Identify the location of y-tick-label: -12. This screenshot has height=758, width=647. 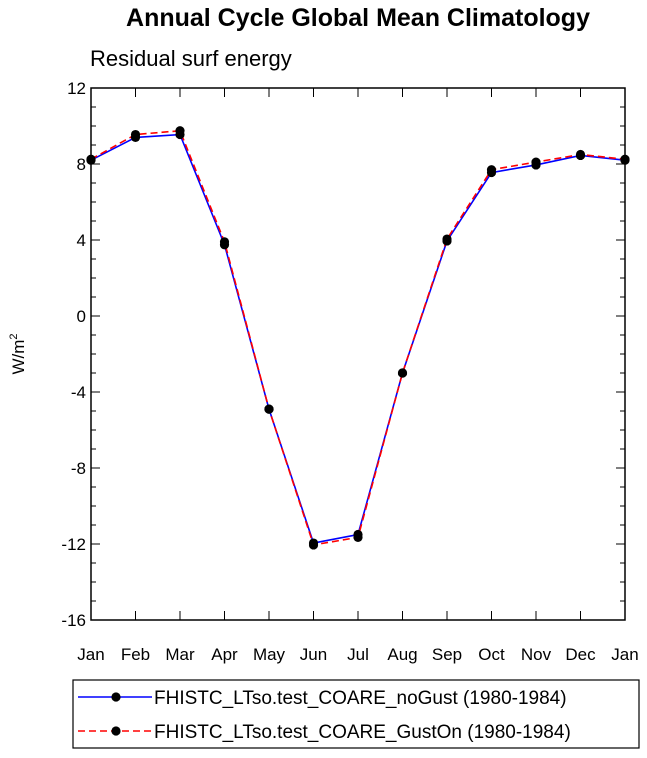
(73, 544).